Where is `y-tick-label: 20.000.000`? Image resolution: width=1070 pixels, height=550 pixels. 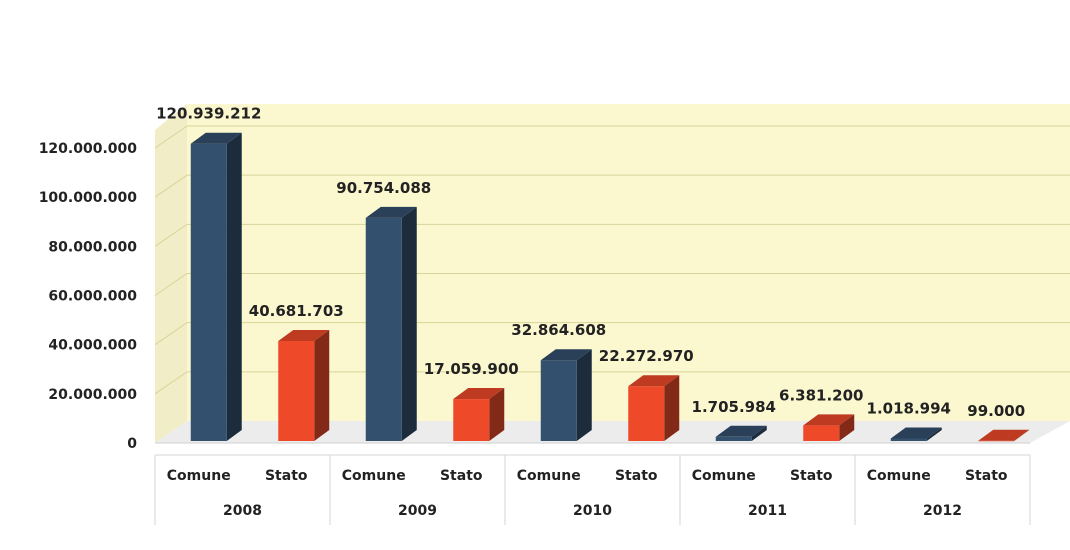 y-tick-label: 20.000.000 is located at coordinates (92, 395).